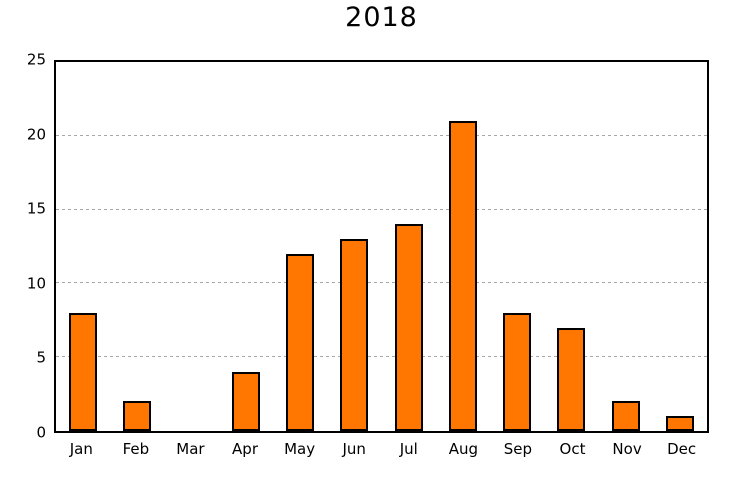  What do you see at coordinates (625, 416) in the screenshot?
I see `bar-nov` at bounding box center [625, 416].